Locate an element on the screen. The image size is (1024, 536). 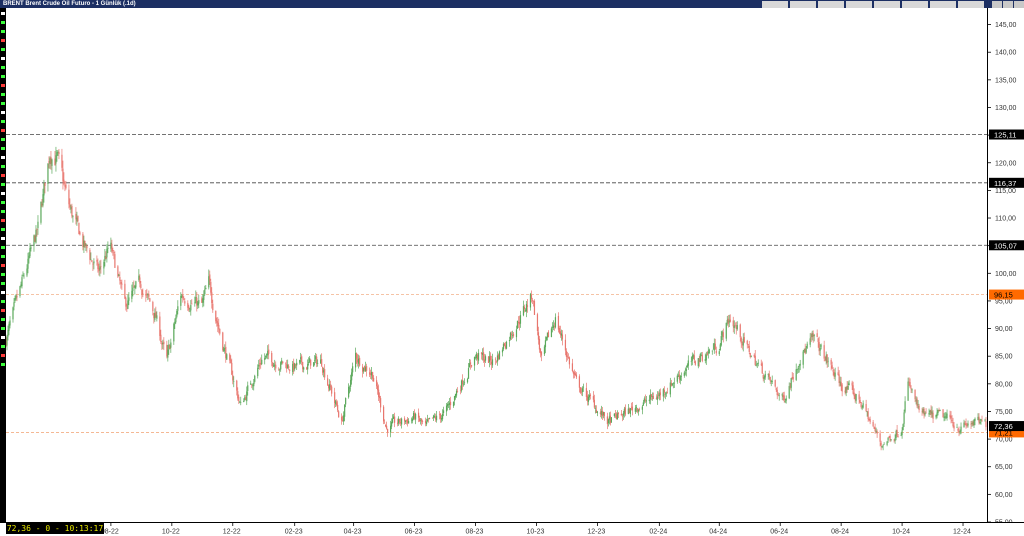
maximize-icon is located at coordinates (1008, 4).